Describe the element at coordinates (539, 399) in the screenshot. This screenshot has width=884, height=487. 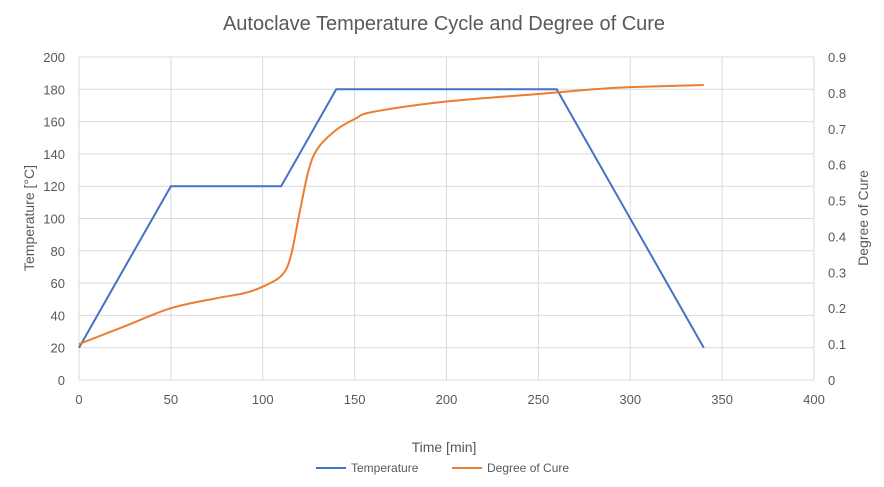
I see `x-tick-label: 250` at that location.